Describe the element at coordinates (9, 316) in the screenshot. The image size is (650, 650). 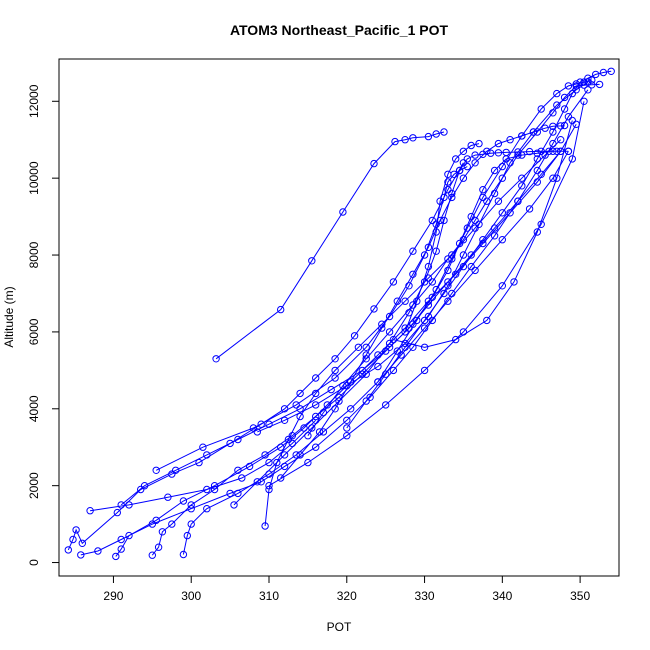
I see `y-axis-label: Altitude (m)` at that location.